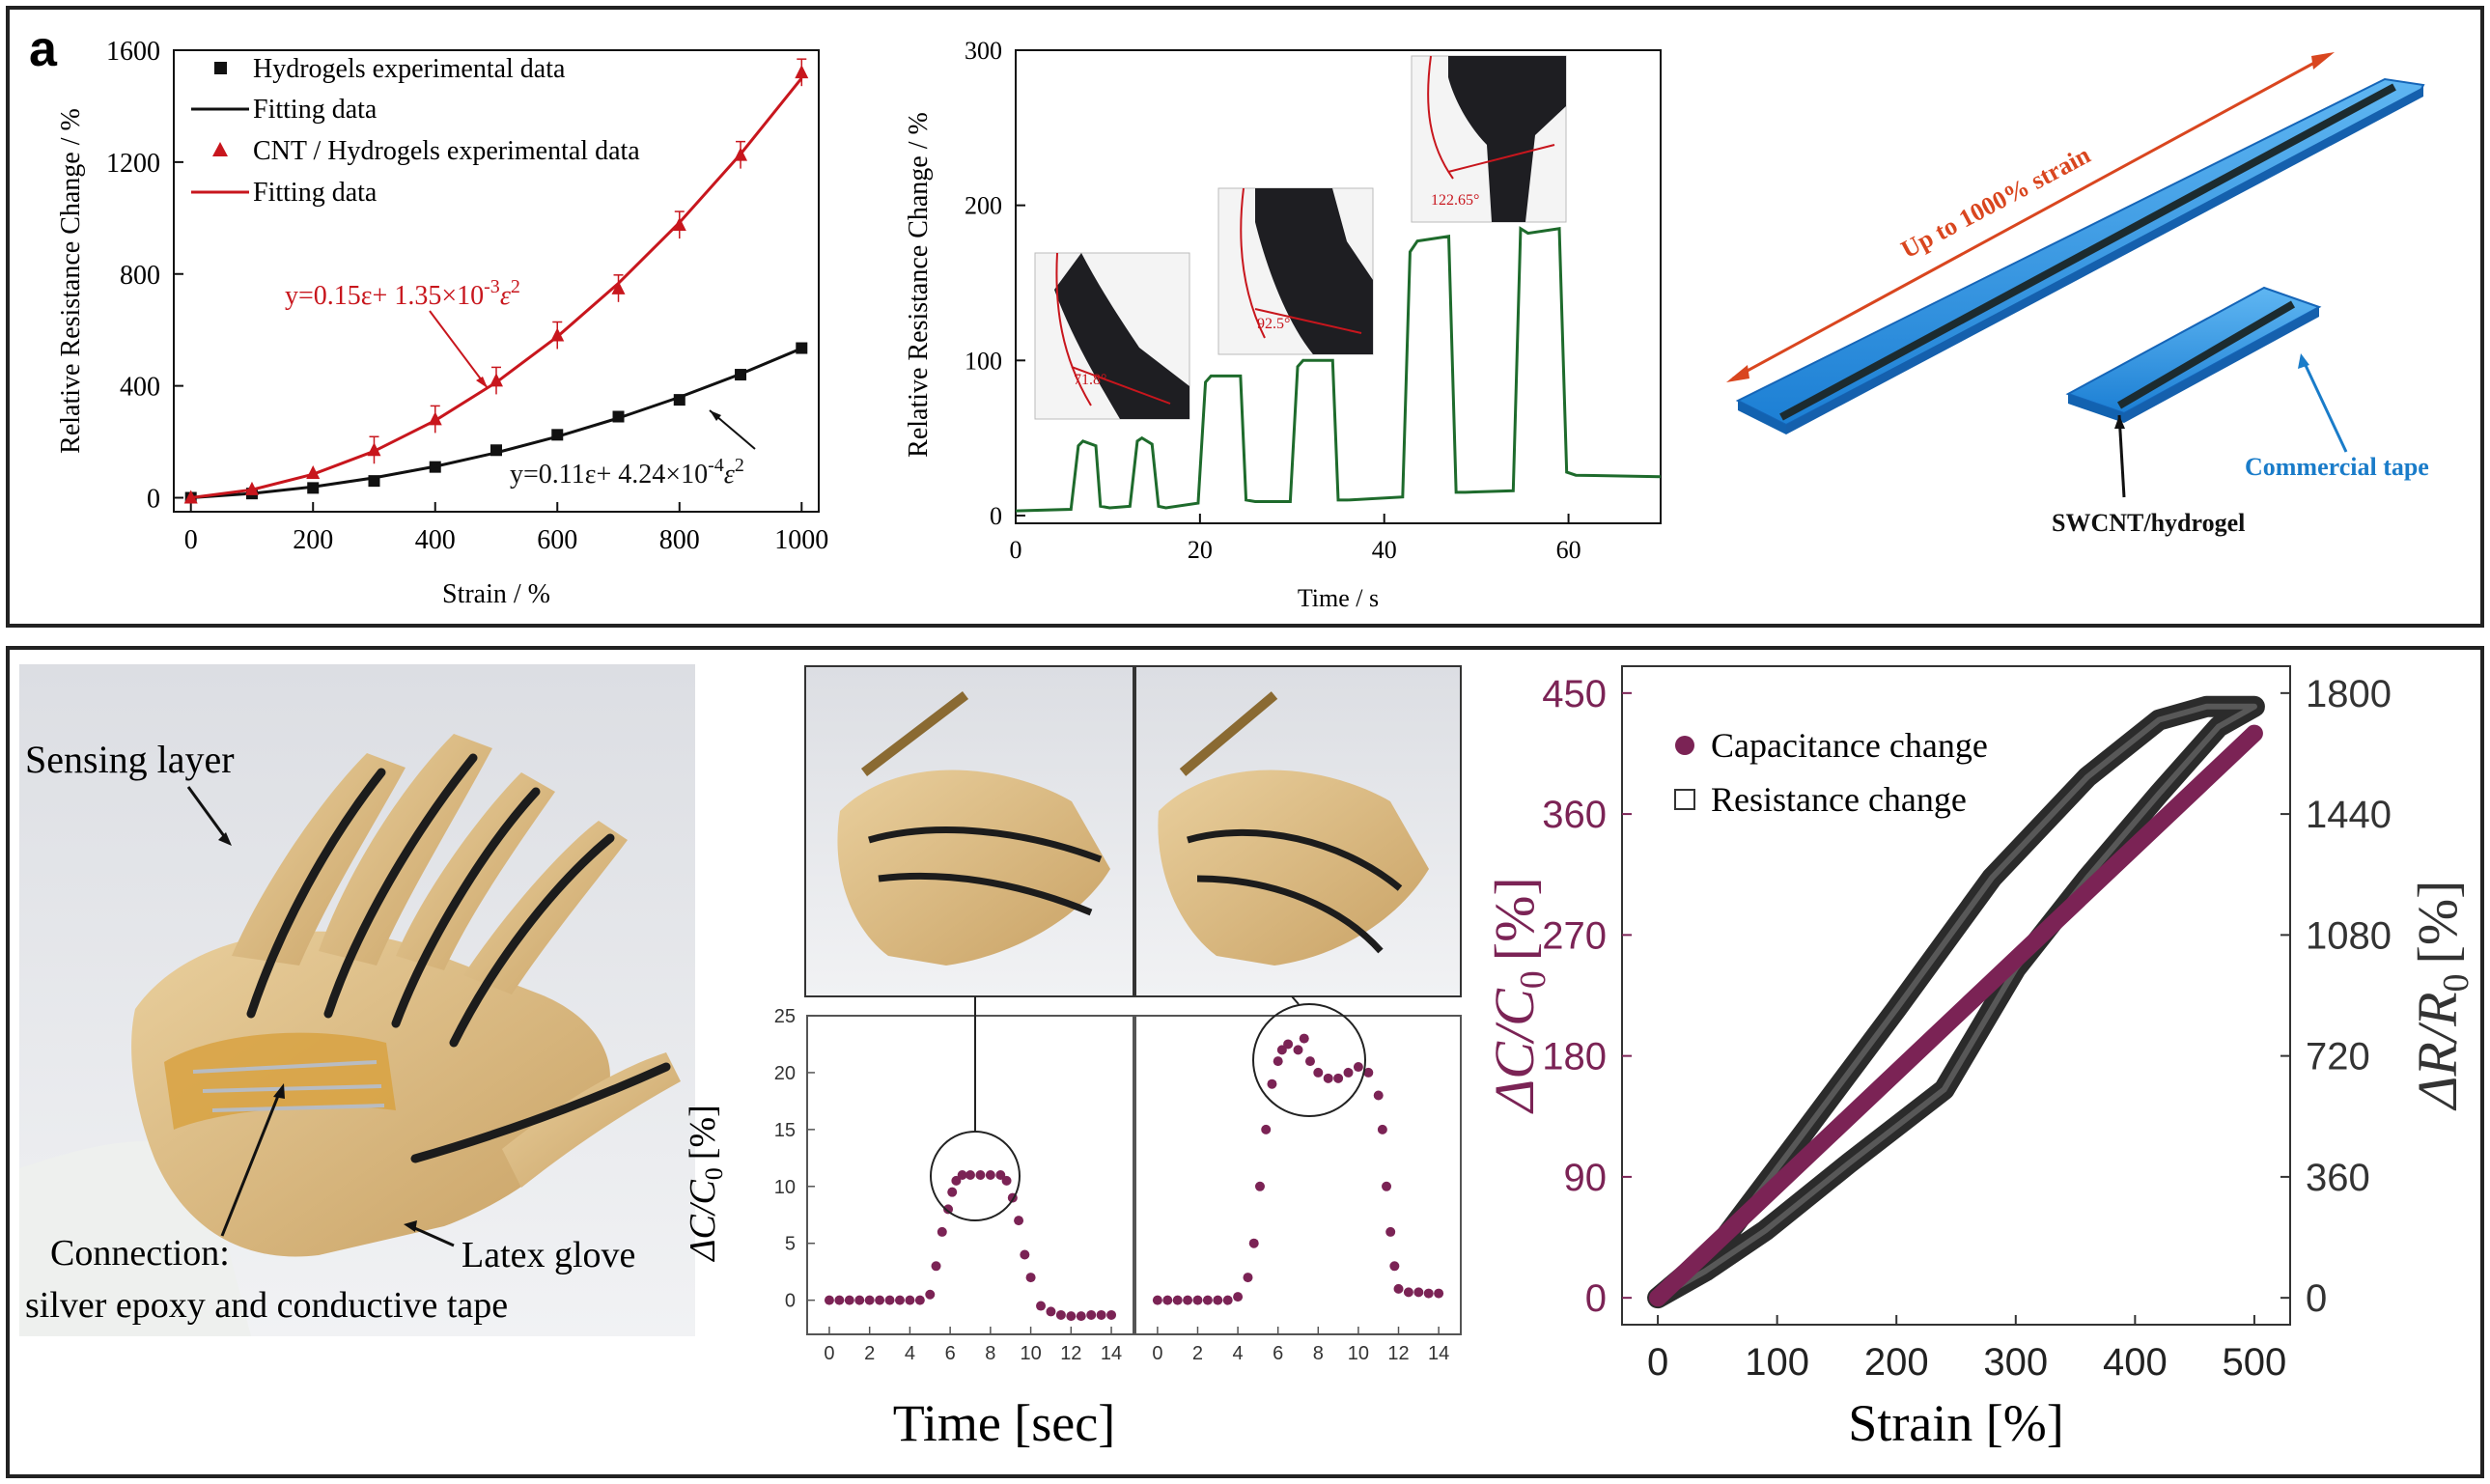  What do you see at coordinates (801, 540) in the screenshot?
I see `a1-x-tick-label: 1000` at bounding box center [801, 540].